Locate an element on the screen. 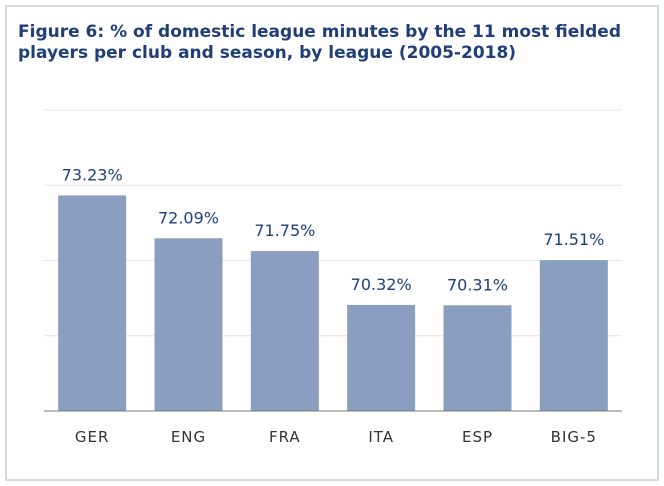 The width and height of the screenshot is (664, 486). x-tick-label: ITA is located at coordinates (381, 437).